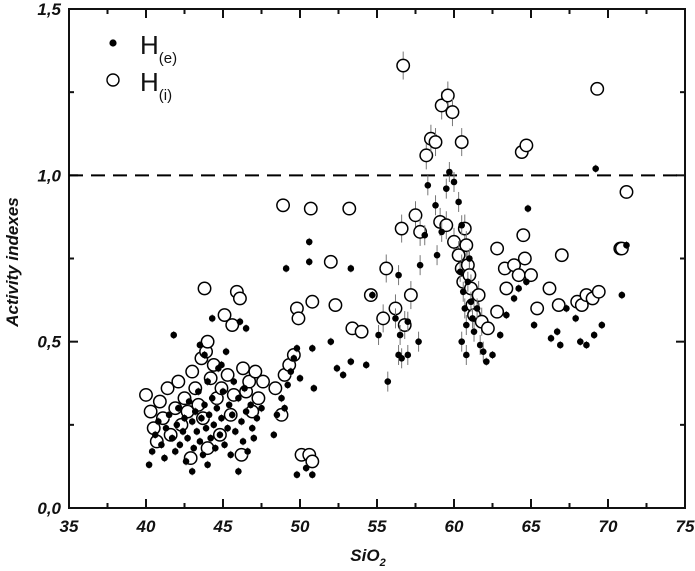 Image resolution: width=695 pixels, height=571 pixels. What do you see at coordinates (608, 526) in the screenshot?
I see `x-tick-label: 70` at bounding box center [608, 526].